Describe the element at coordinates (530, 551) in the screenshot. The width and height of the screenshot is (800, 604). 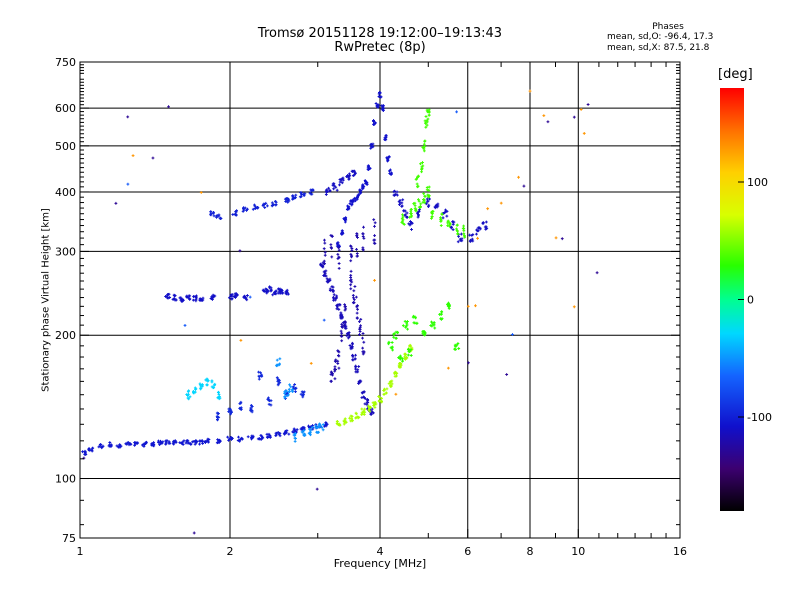
I see `x-tick-label: 8` at that location.